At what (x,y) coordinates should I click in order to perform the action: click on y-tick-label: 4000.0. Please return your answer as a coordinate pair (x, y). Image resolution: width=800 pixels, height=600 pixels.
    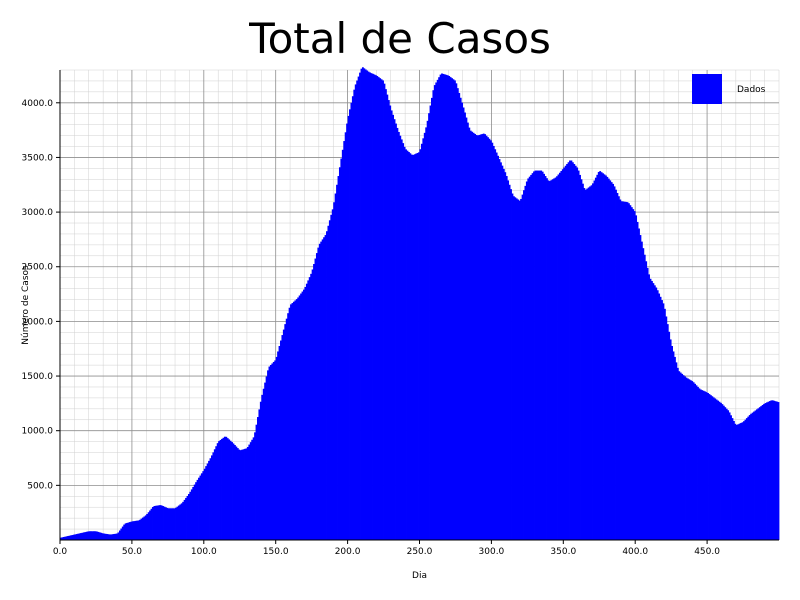
    Looking at the image, I should click on (38, 104).